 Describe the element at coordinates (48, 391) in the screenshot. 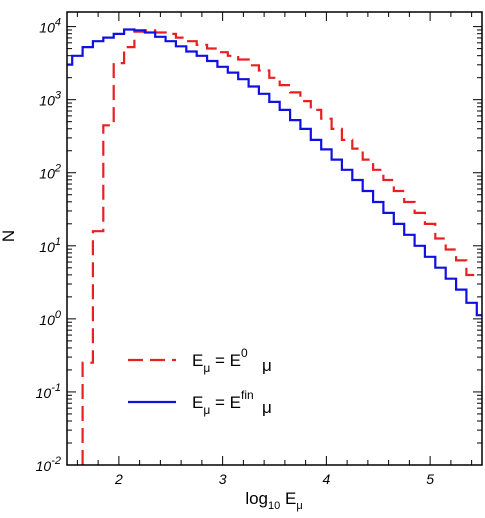

I see `y-tick-label: 10⁻¹` at that location.